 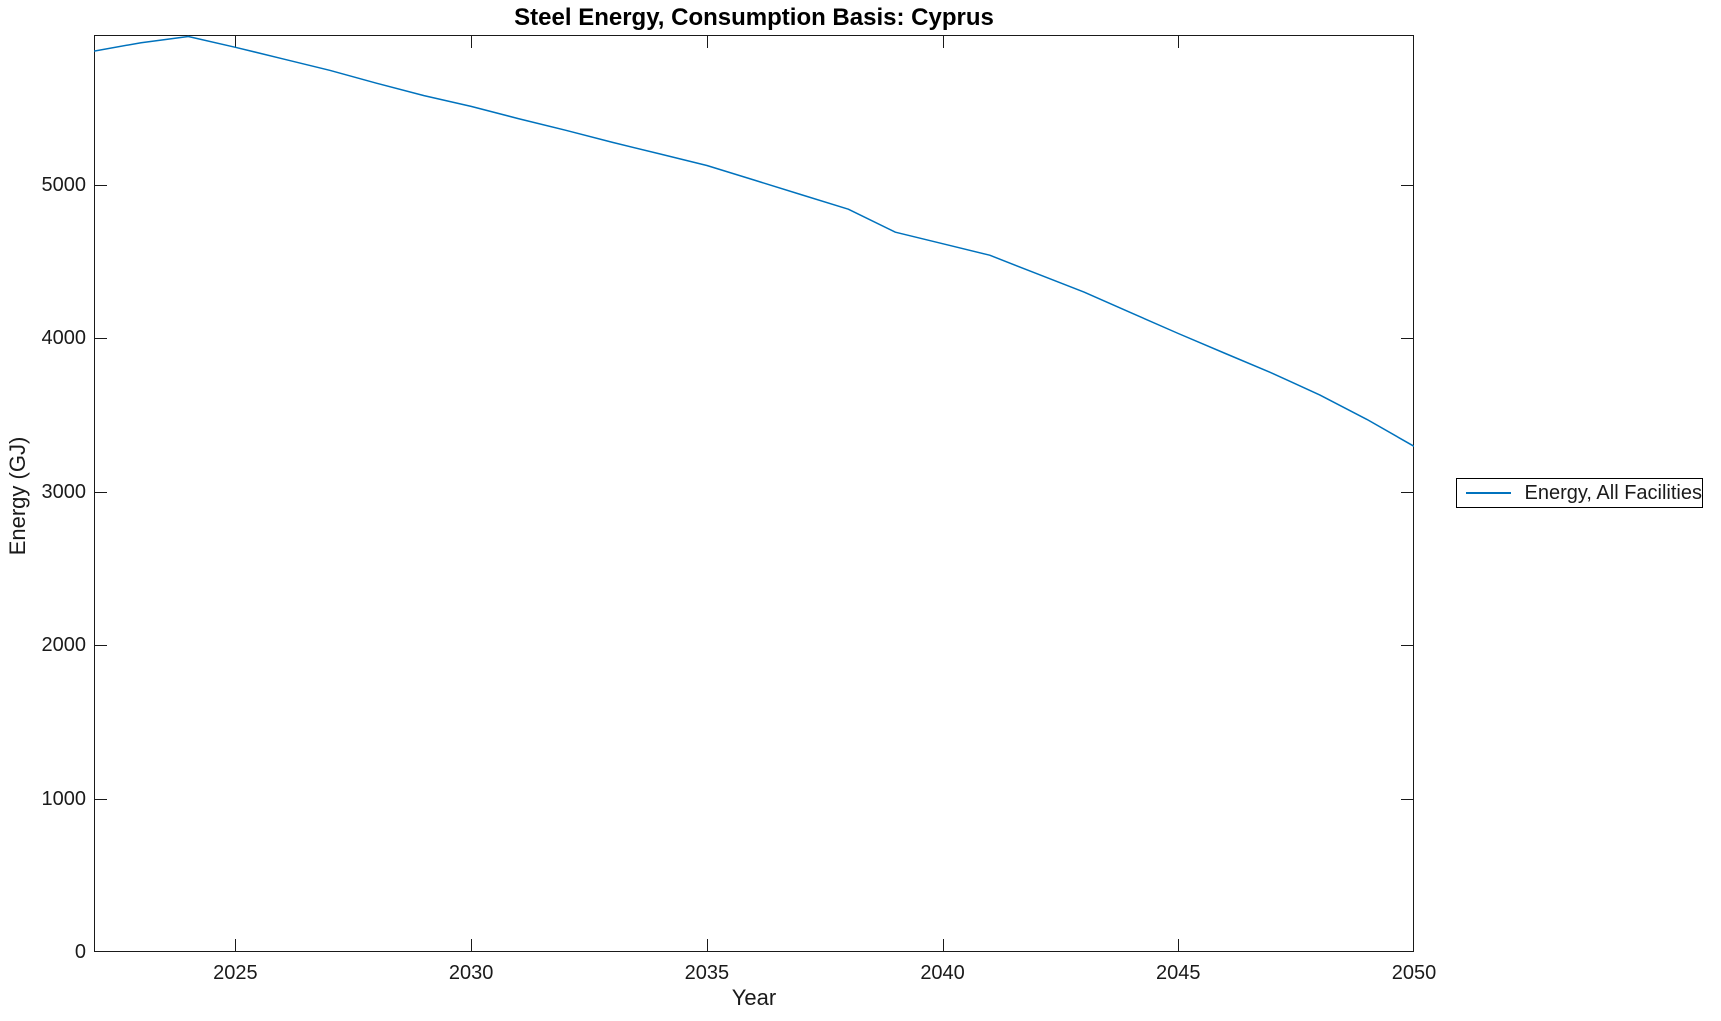 What do you see at coordinates (1178, 973) in the screenshot?
I see `x-tick-label: 2045` at bounding box center [1178, 973].